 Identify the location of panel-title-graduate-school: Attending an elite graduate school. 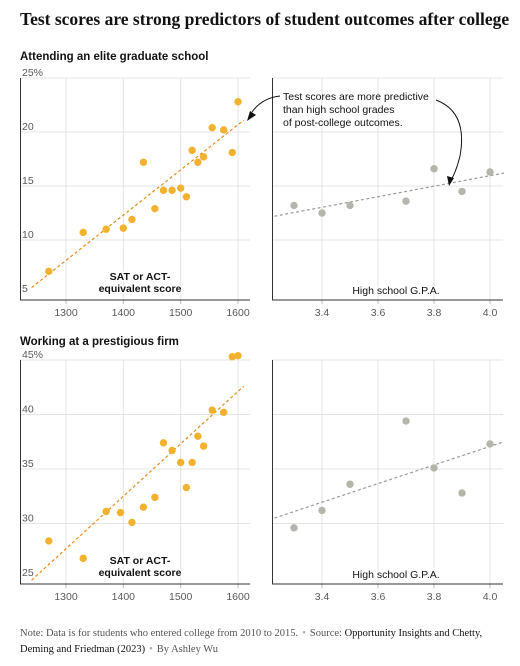
(114, 57).